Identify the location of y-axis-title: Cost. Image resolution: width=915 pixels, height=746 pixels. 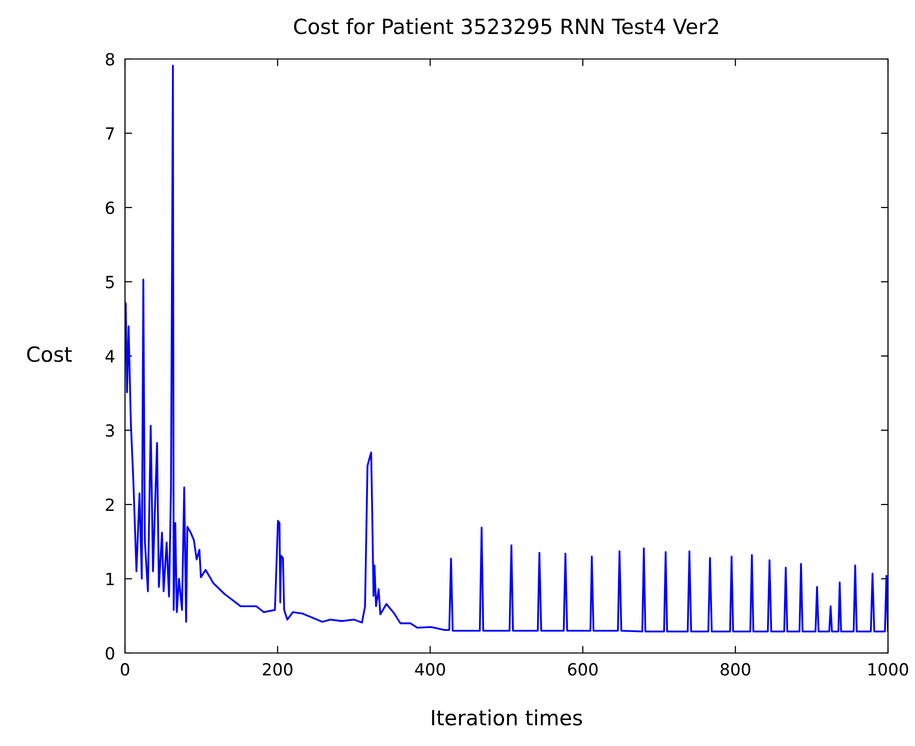
(49, 354).